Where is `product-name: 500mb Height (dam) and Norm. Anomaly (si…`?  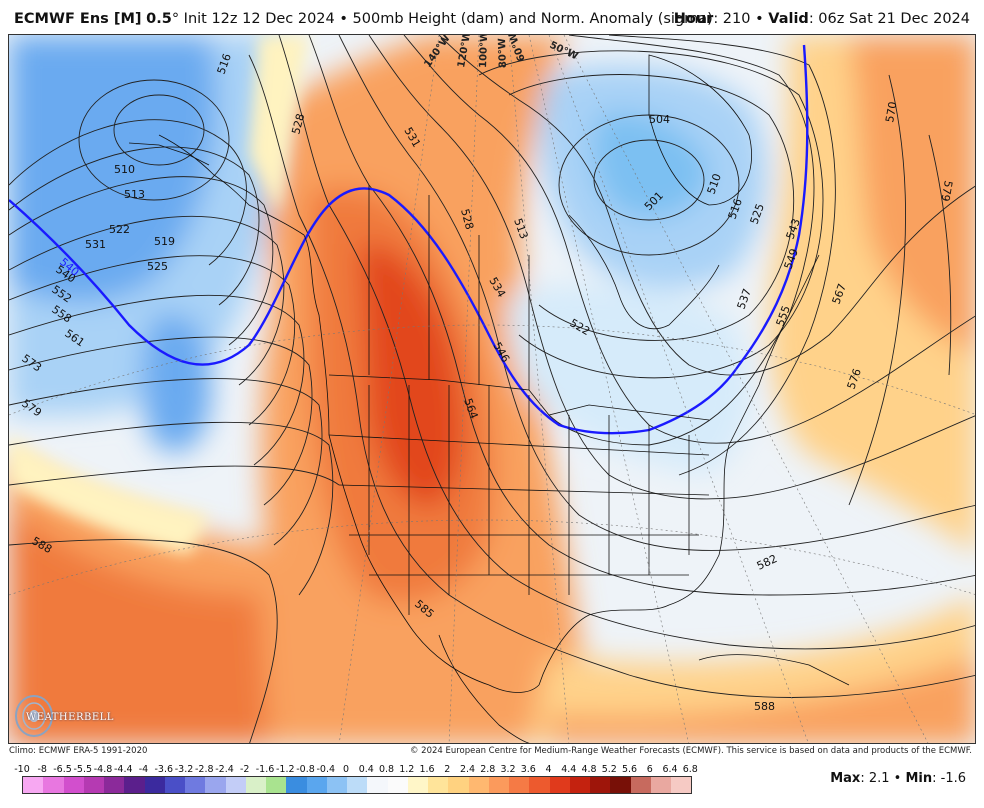
product-name: 500mb Height (dam) and Norm. Anomaly (si… is located at coordinates (532, 19).